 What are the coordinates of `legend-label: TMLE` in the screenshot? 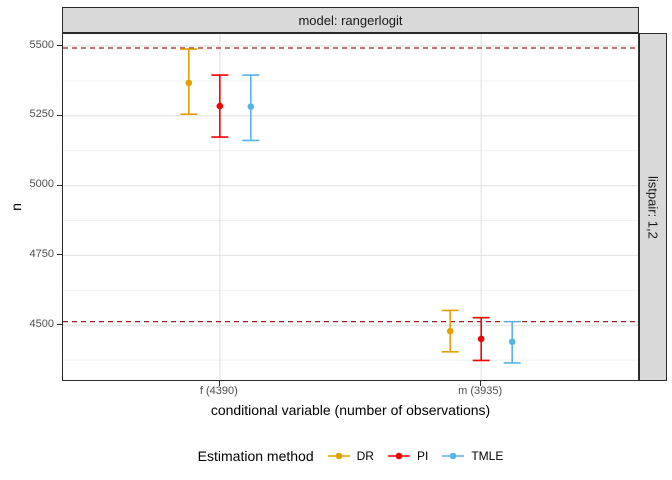 It's located at (487, 456).